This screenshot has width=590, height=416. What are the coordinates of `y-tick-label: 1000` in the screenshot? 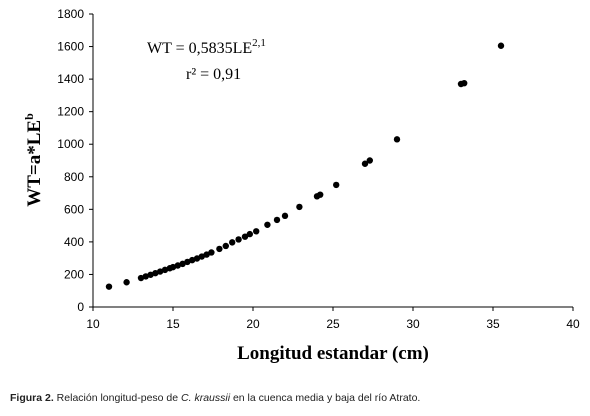 It's located at (70, 144).